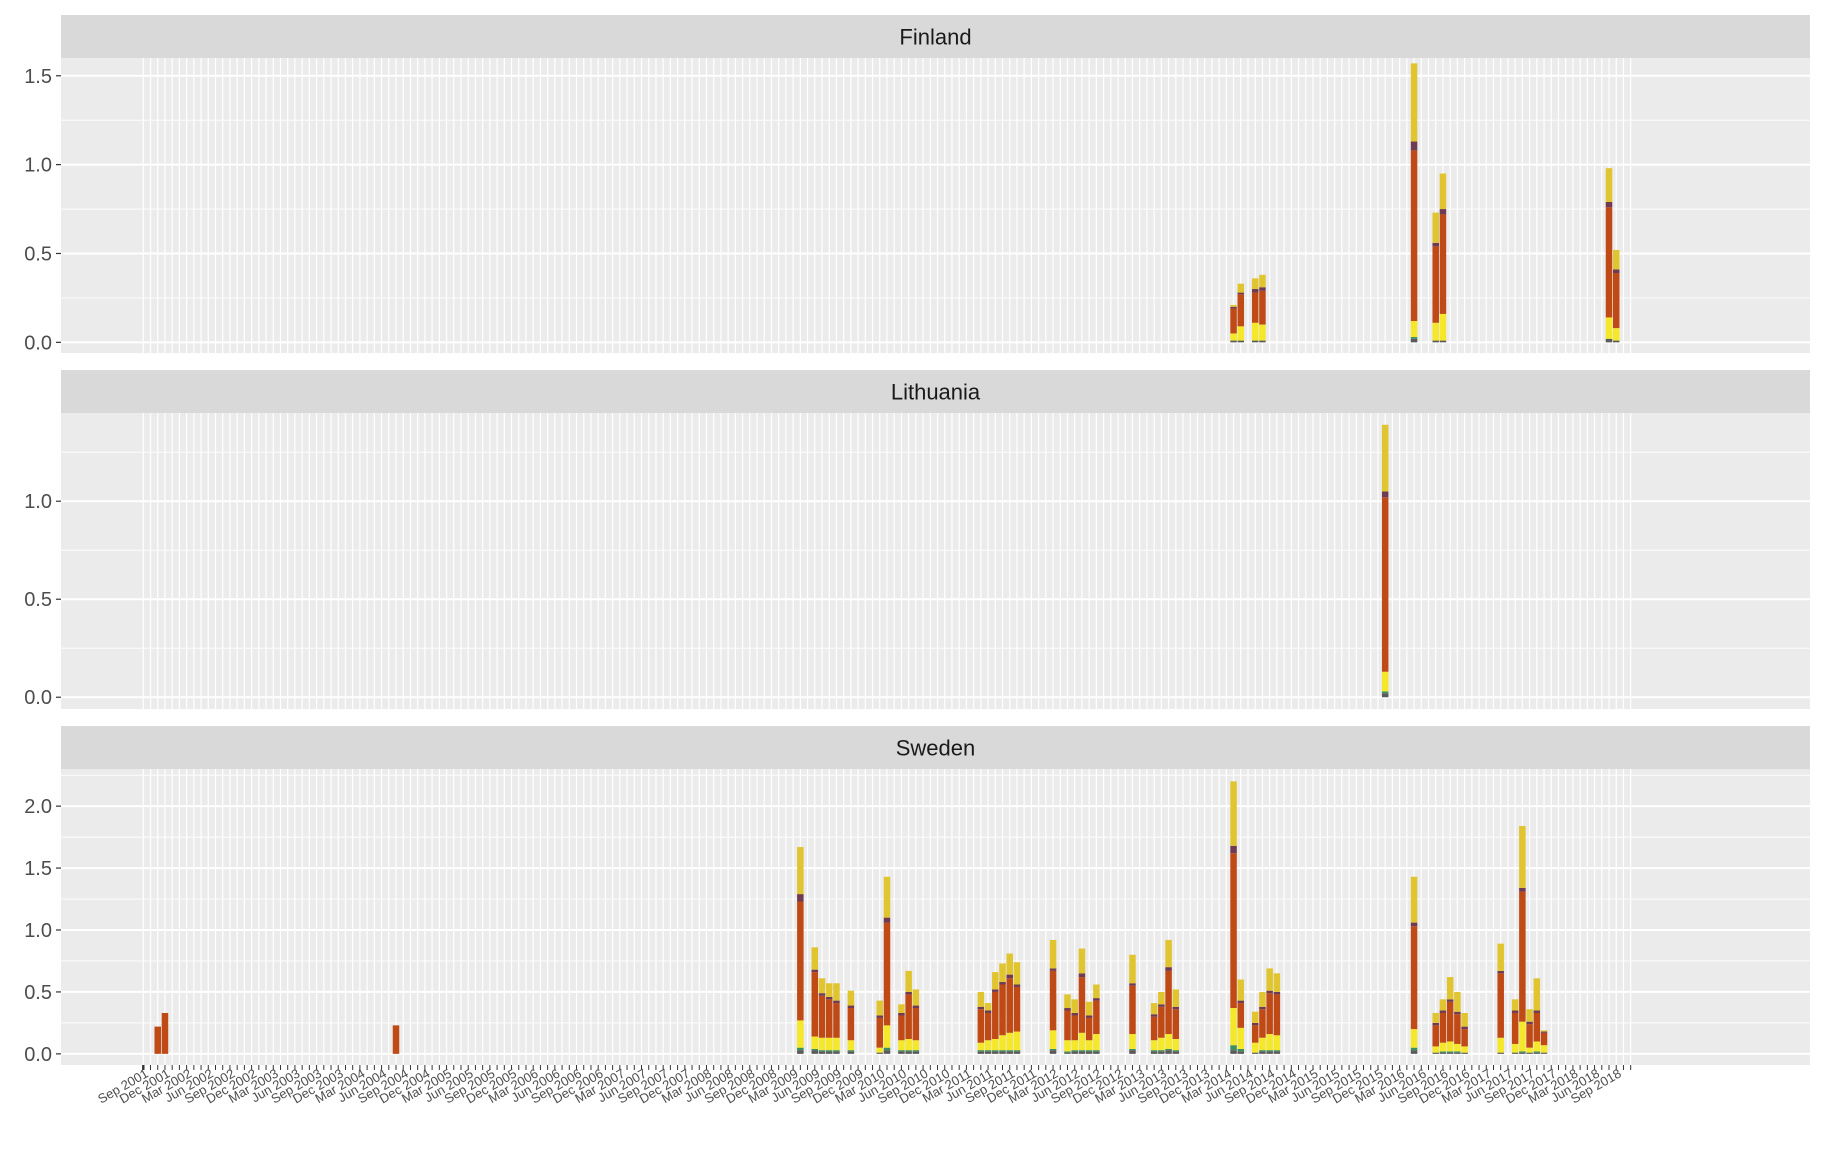 This screenshot has height=1152, width=1824. Describe the element at coordinates (935, 37) in the screenshot. I see `facet-strip-label: Finland` at that location.